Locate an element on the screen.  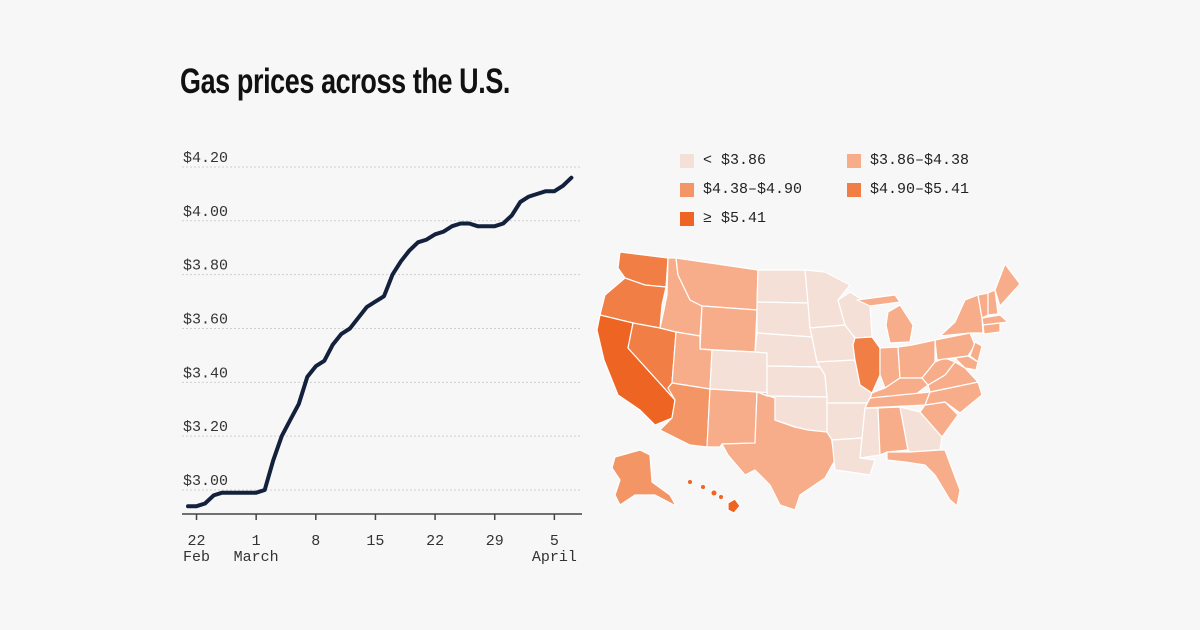
legend-item: $4.38–$4.90 is located at coordinates (741, 189).